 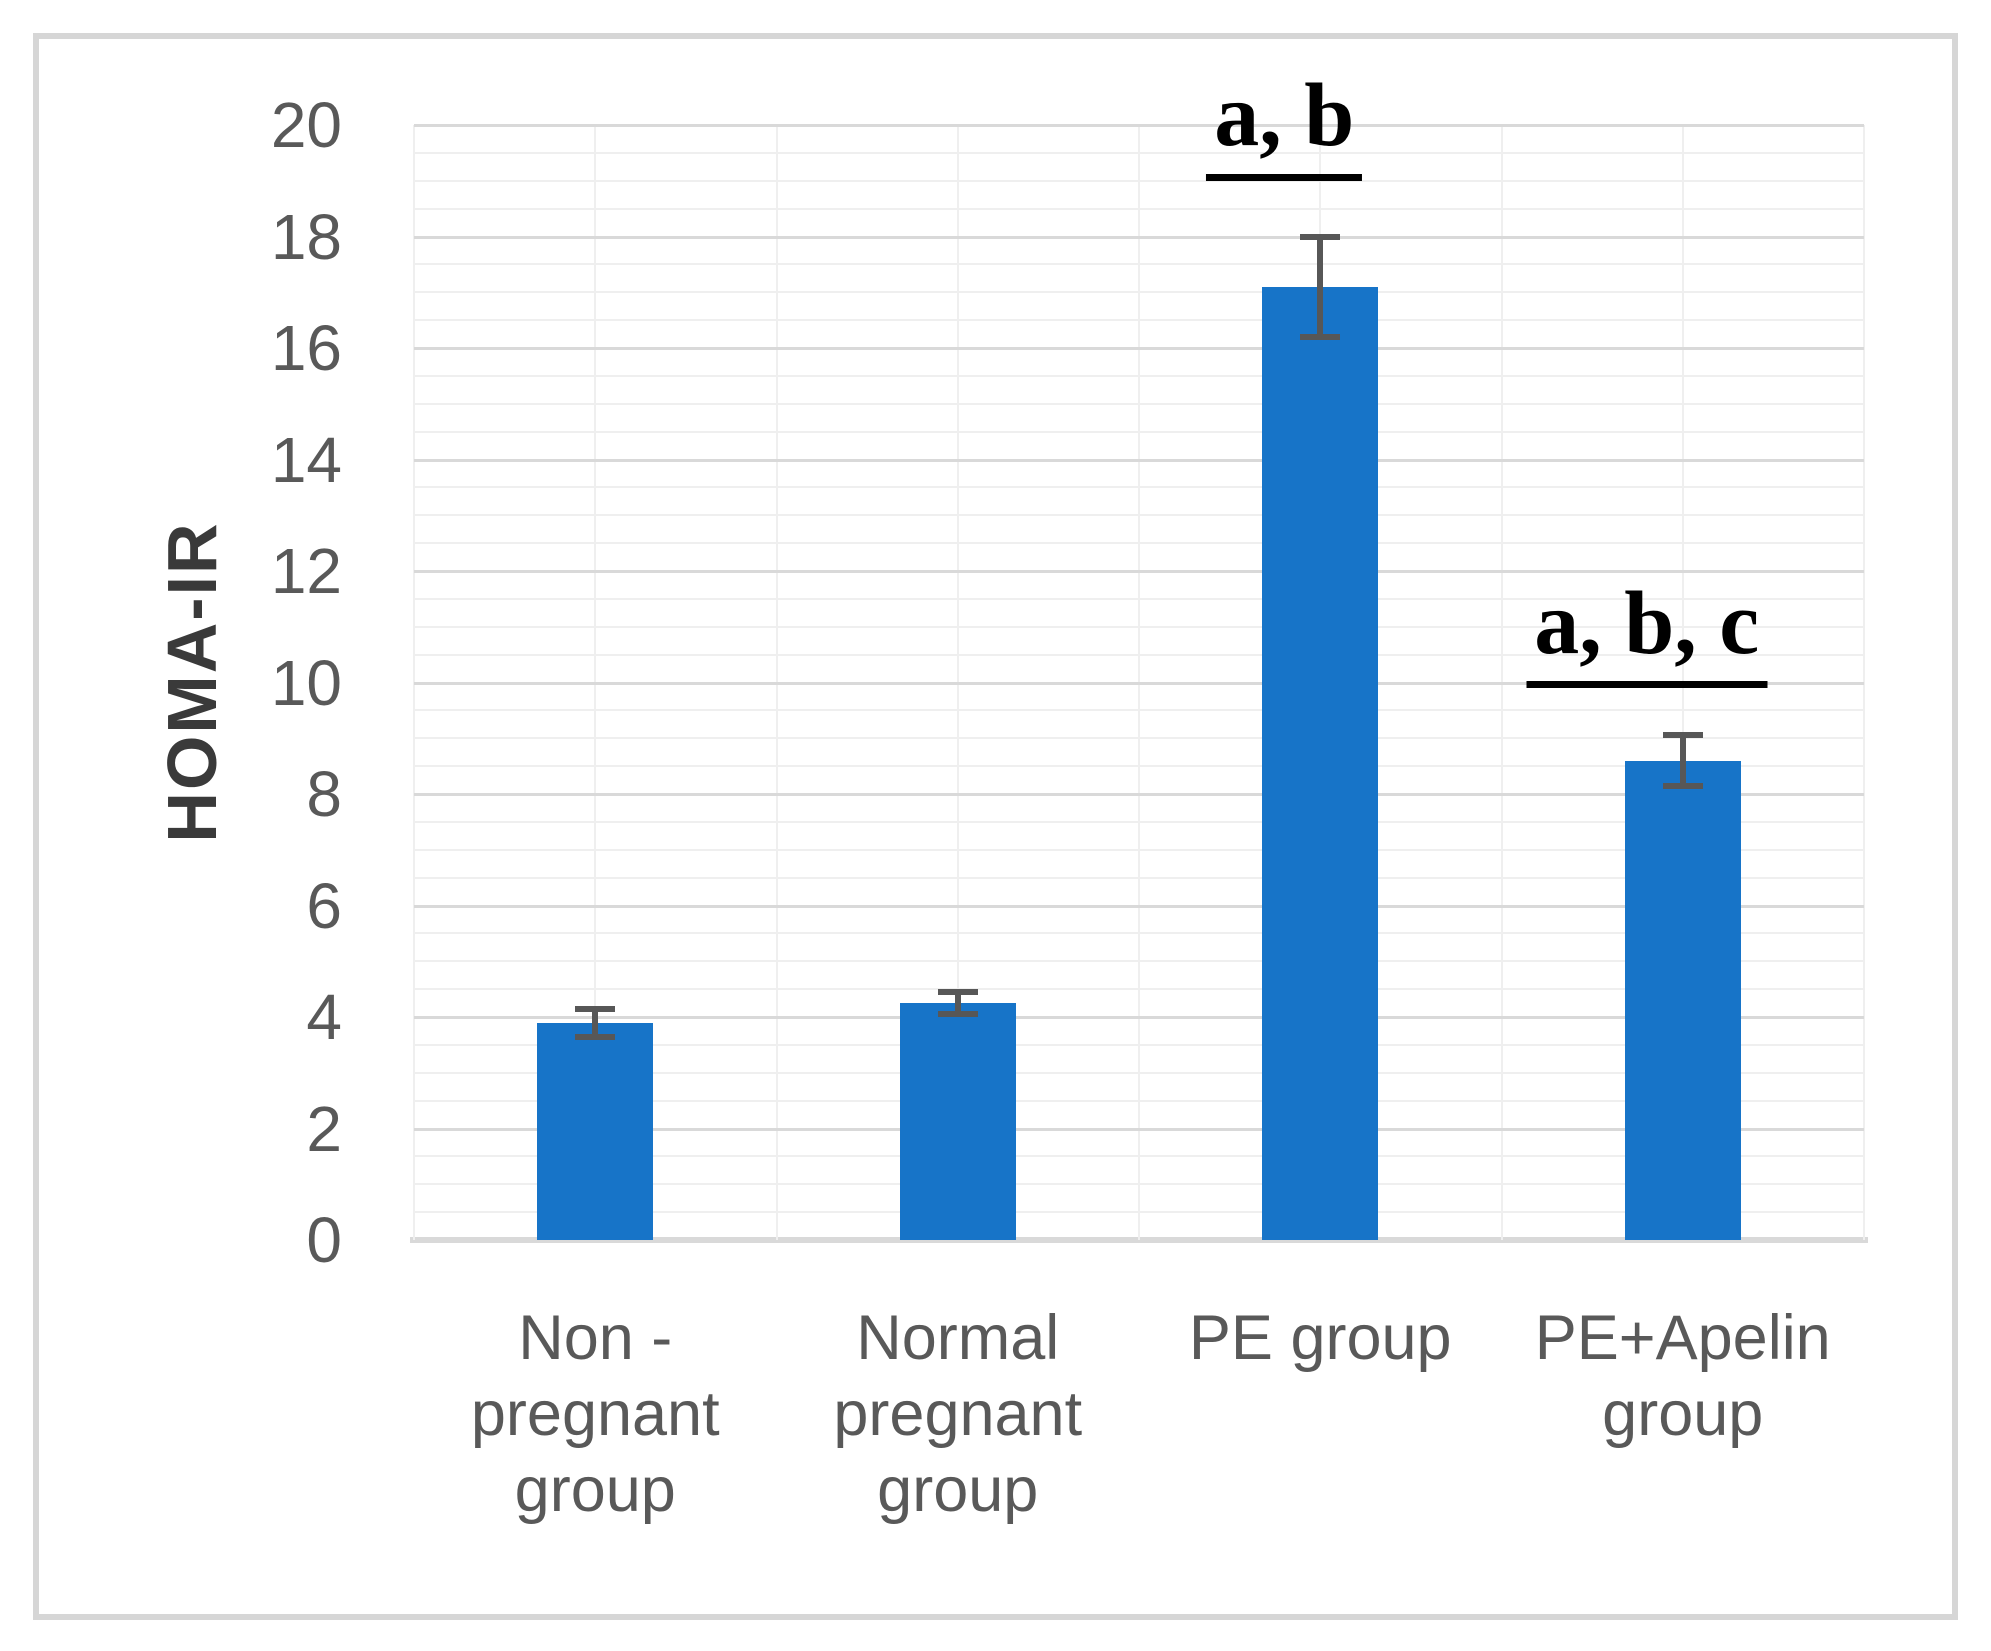 I want to click on category-label: Normal pregnant group, so click(x=958, y=1414).